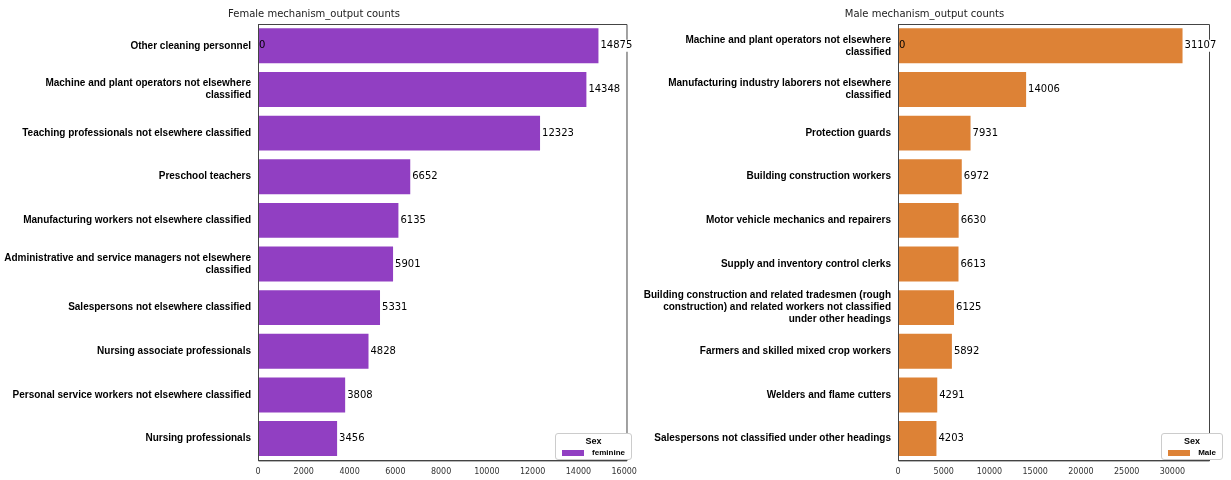 The image size is (1231, 480). Describe the element at coordinates (608, 452) in the screenshot. I see `legend-label: feminine` at that location.